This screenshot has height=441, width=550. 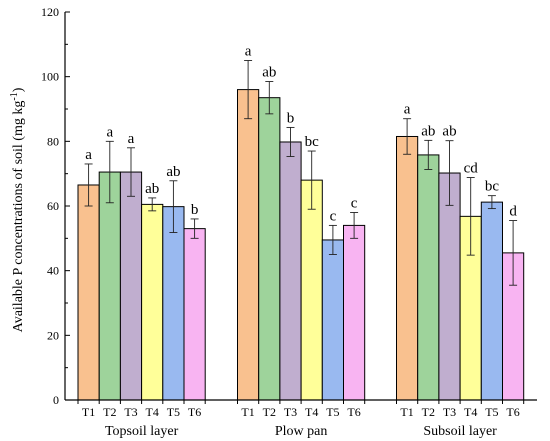 I want to click on bar-2-t3, so click(x=449, y=286).